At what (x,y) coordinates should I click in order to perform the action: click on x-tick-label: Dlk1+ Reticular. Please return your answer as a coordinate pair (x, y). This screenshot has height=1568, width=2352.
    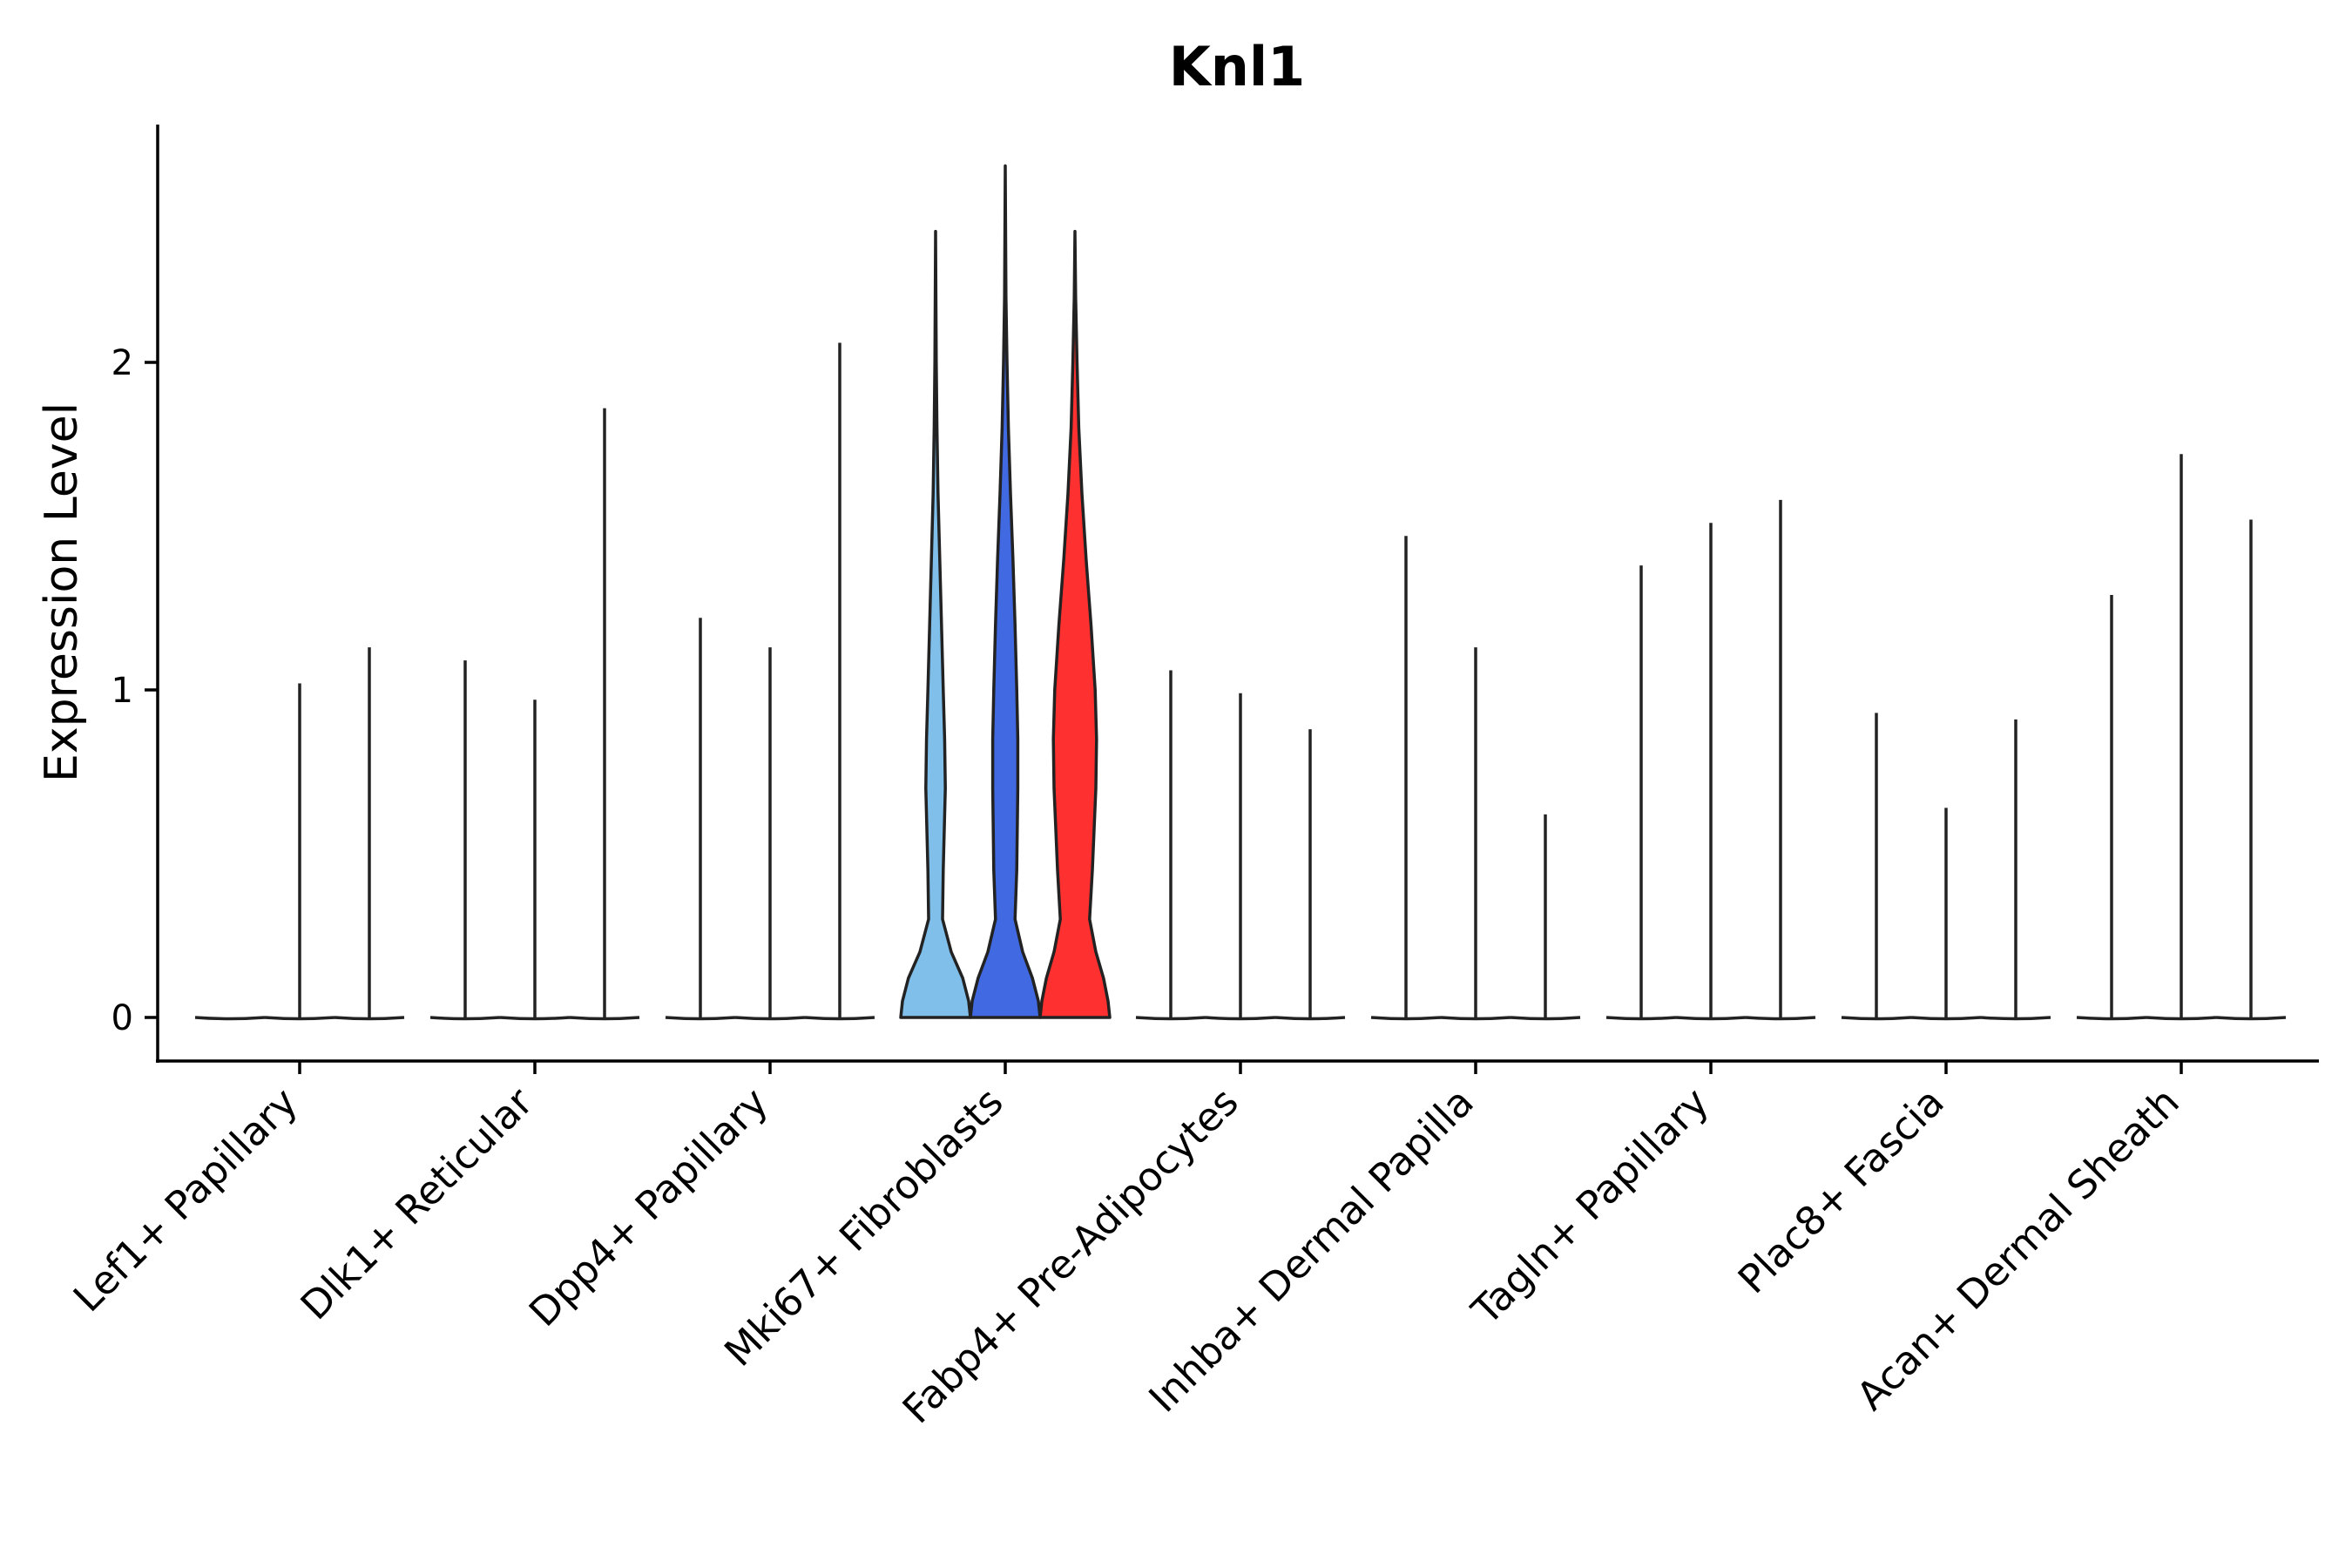
    Looking at the image, I should click on (417, 1203).